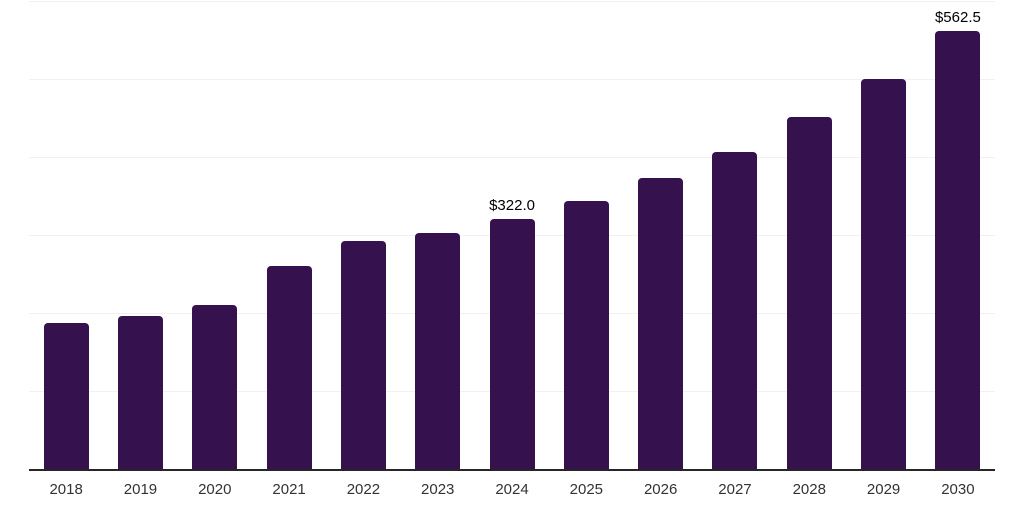 The image size is (1024, 512). Describe the element at coordinates (512, 344) in the screenshot. I see `bar-2024` at that location.